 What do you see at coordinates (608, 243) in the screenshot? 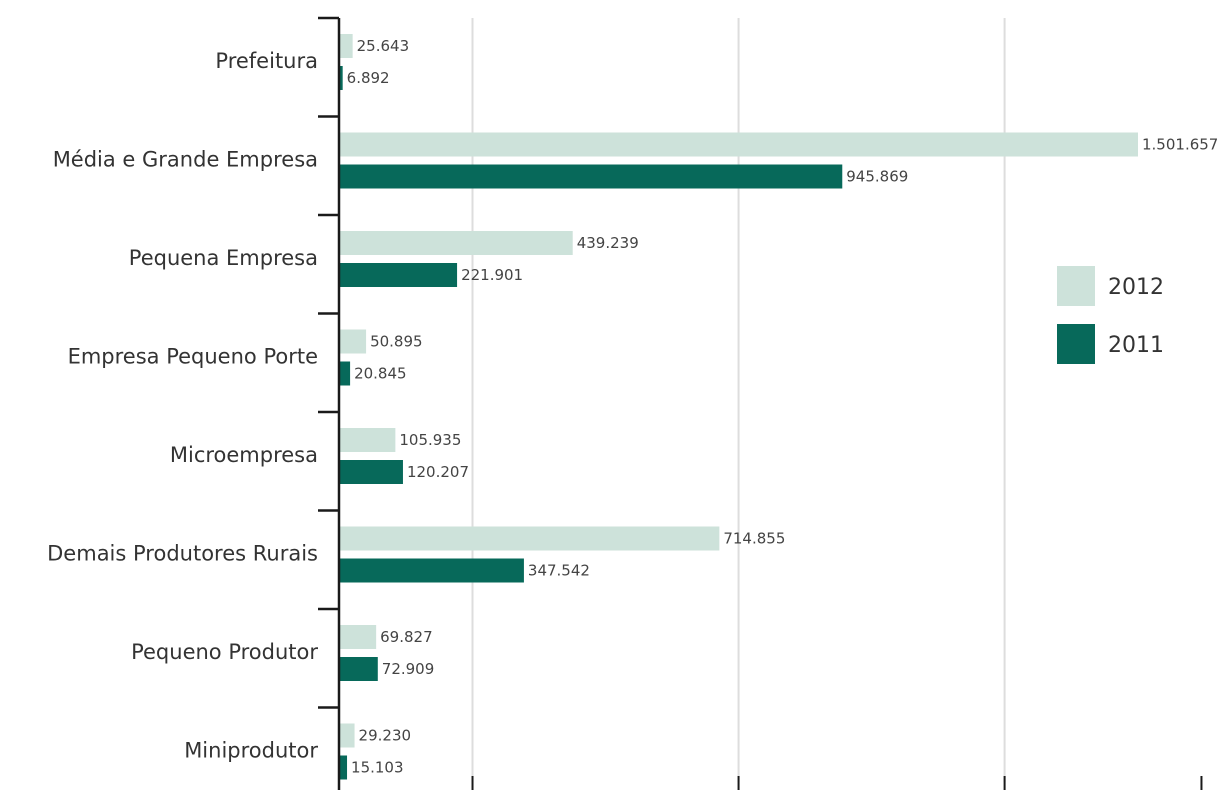
I see `value-label-2012: 439.239` at bounding box center [608, 243].